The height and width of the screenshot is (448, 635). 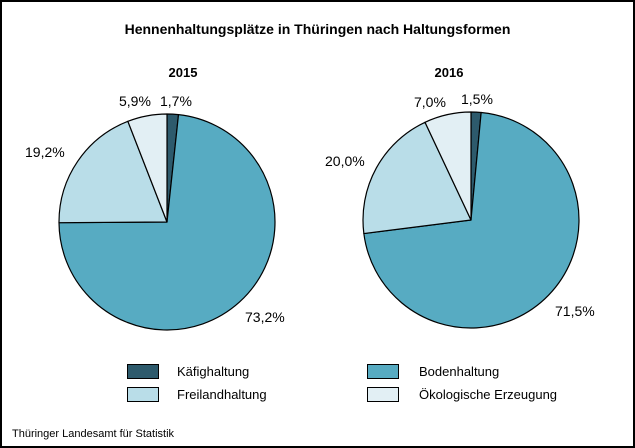 What do you see at coordinates (265, 317) in the screenshot?
I see `pie-2015-value-label-bodenhaltung: 73,2%` at bounding box center [265, 317].